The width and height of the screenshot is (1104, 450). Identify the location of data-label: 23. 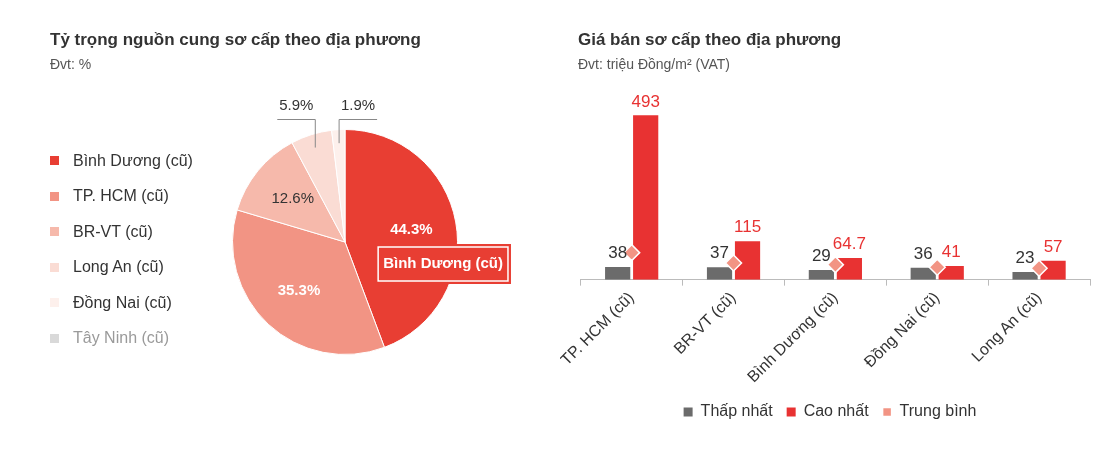
(1025, 258).